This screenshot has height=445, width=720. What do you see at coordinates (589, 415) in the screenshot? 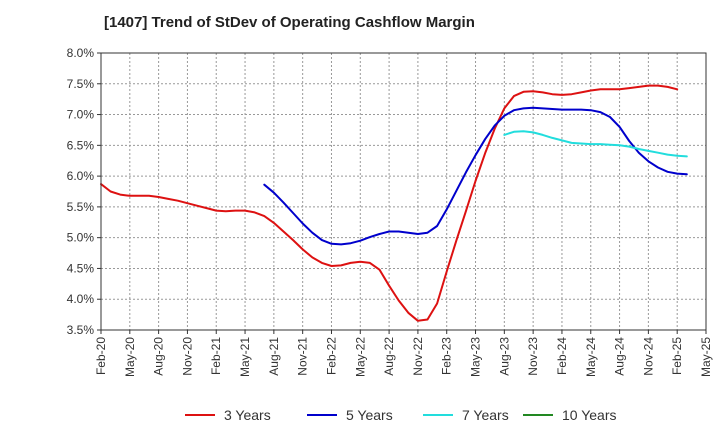
I see `legend-label: 10 Years` at bounding box center [589, 415].